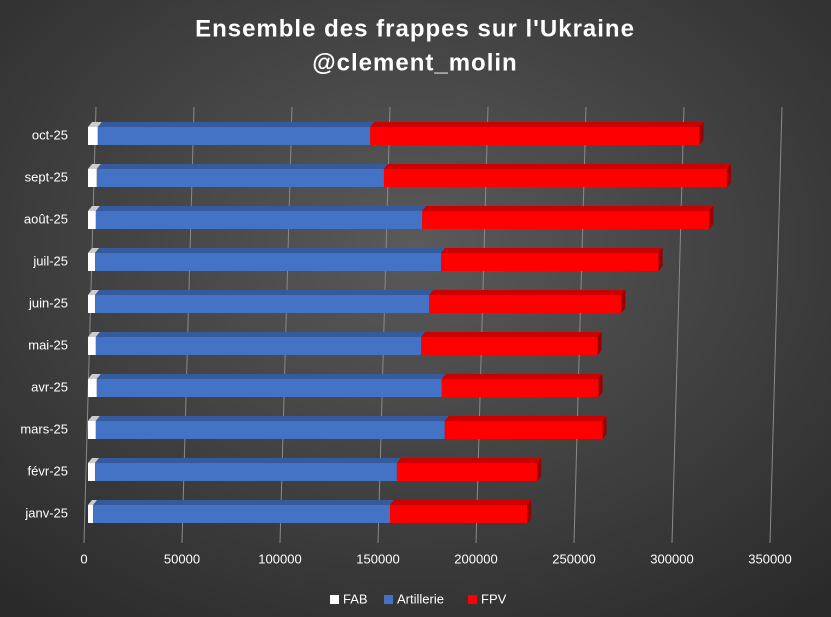 The image size is (831, 617). What do you see at coordinates (46, 176) in the screenshot?
I see `y-tick-label: sept-25` at bounding box center [46, 176].